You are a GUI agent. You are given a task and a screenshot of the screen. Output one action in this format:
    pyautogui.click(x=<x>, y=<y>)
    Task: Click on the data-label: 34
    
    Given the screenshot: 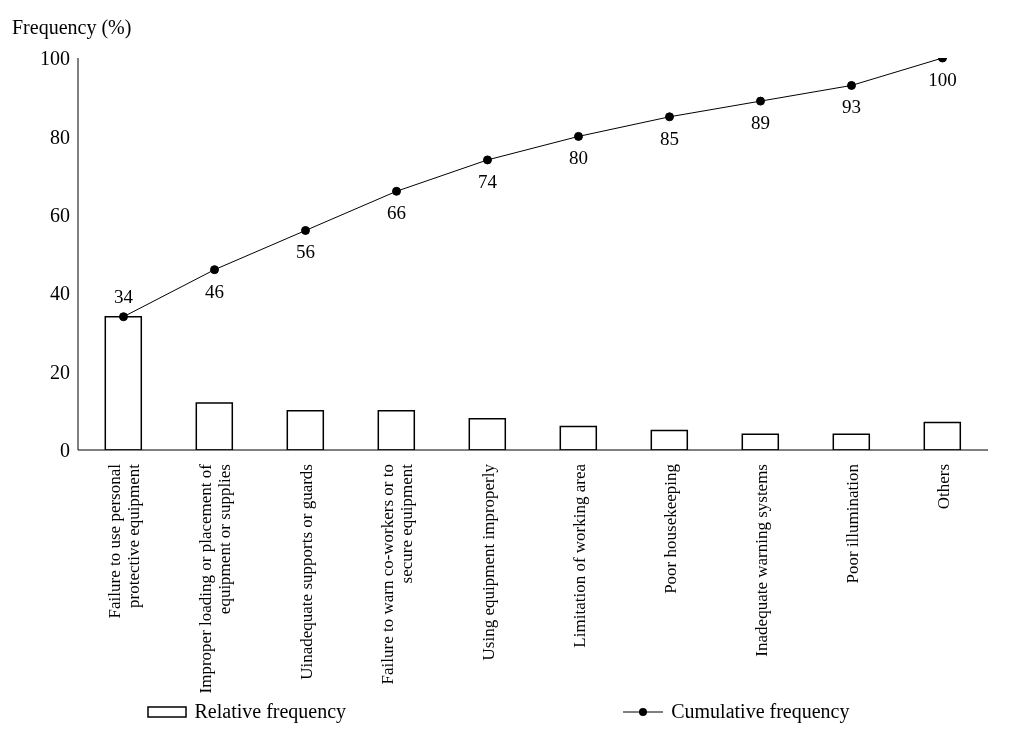 What is the action you would take?
    pyautogui.click(x=124, y=296)
    